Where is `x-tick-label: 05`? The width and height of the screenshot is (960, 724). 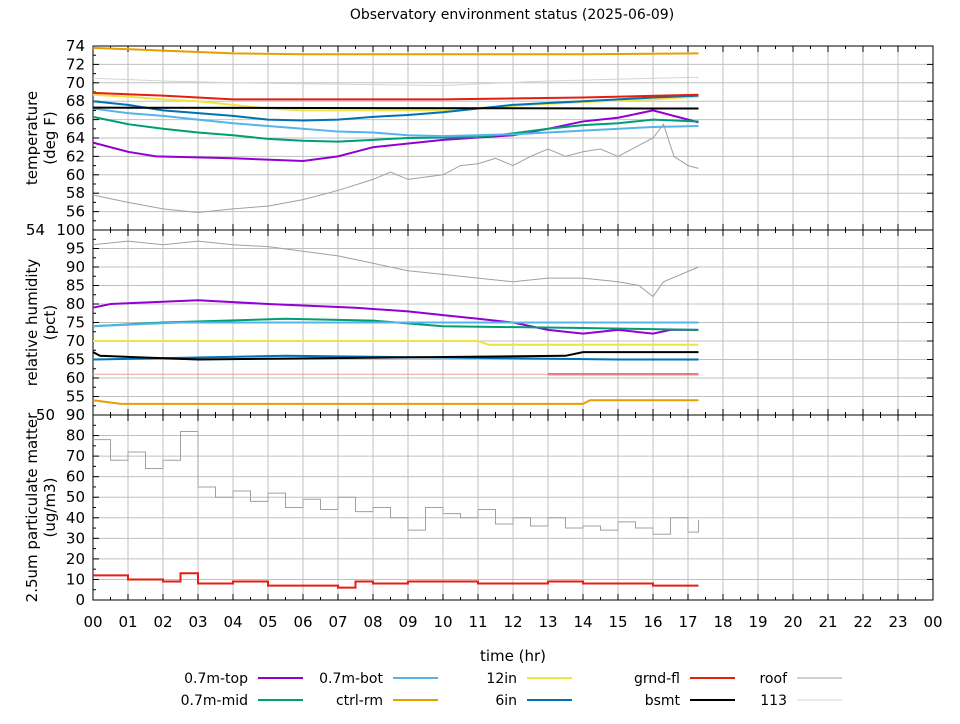
x-tick-label: 05 is located at coordinates (267, 622).